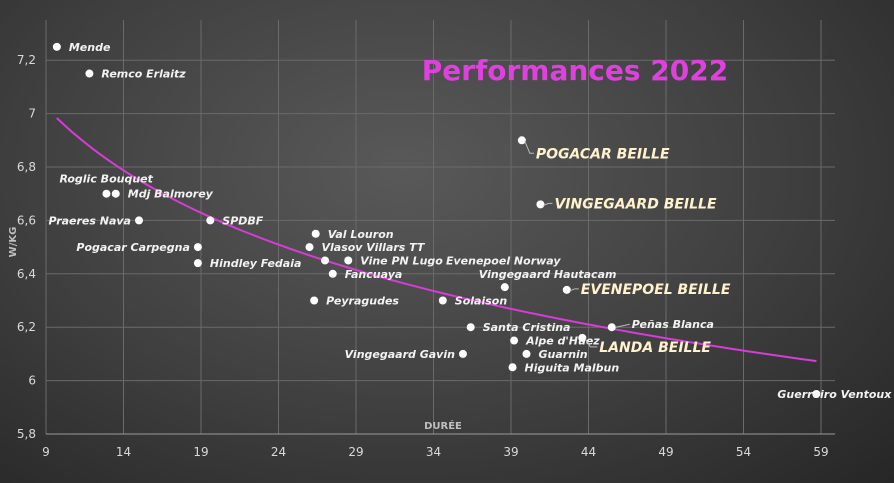 The height and width of the screenshot is (483, 894). What do you see at coordinates (820, 452) in the screenshot?
I see `x-tick-label: 59` at bounding box center [820, 452].